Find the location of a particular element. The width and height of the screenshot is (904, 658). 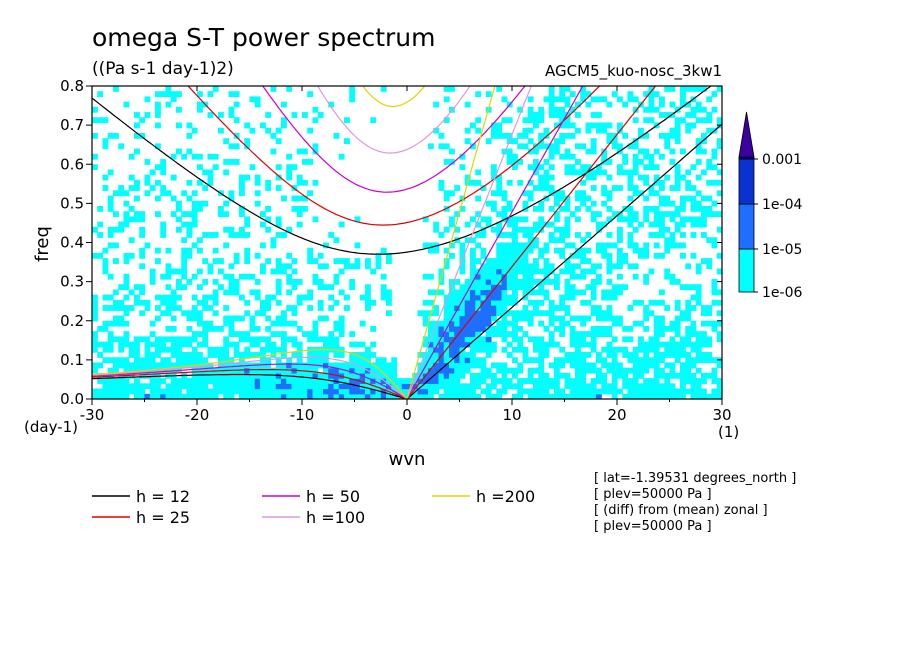

chart-title: omega S-T power spectrum is located at coordinates (264, 37).